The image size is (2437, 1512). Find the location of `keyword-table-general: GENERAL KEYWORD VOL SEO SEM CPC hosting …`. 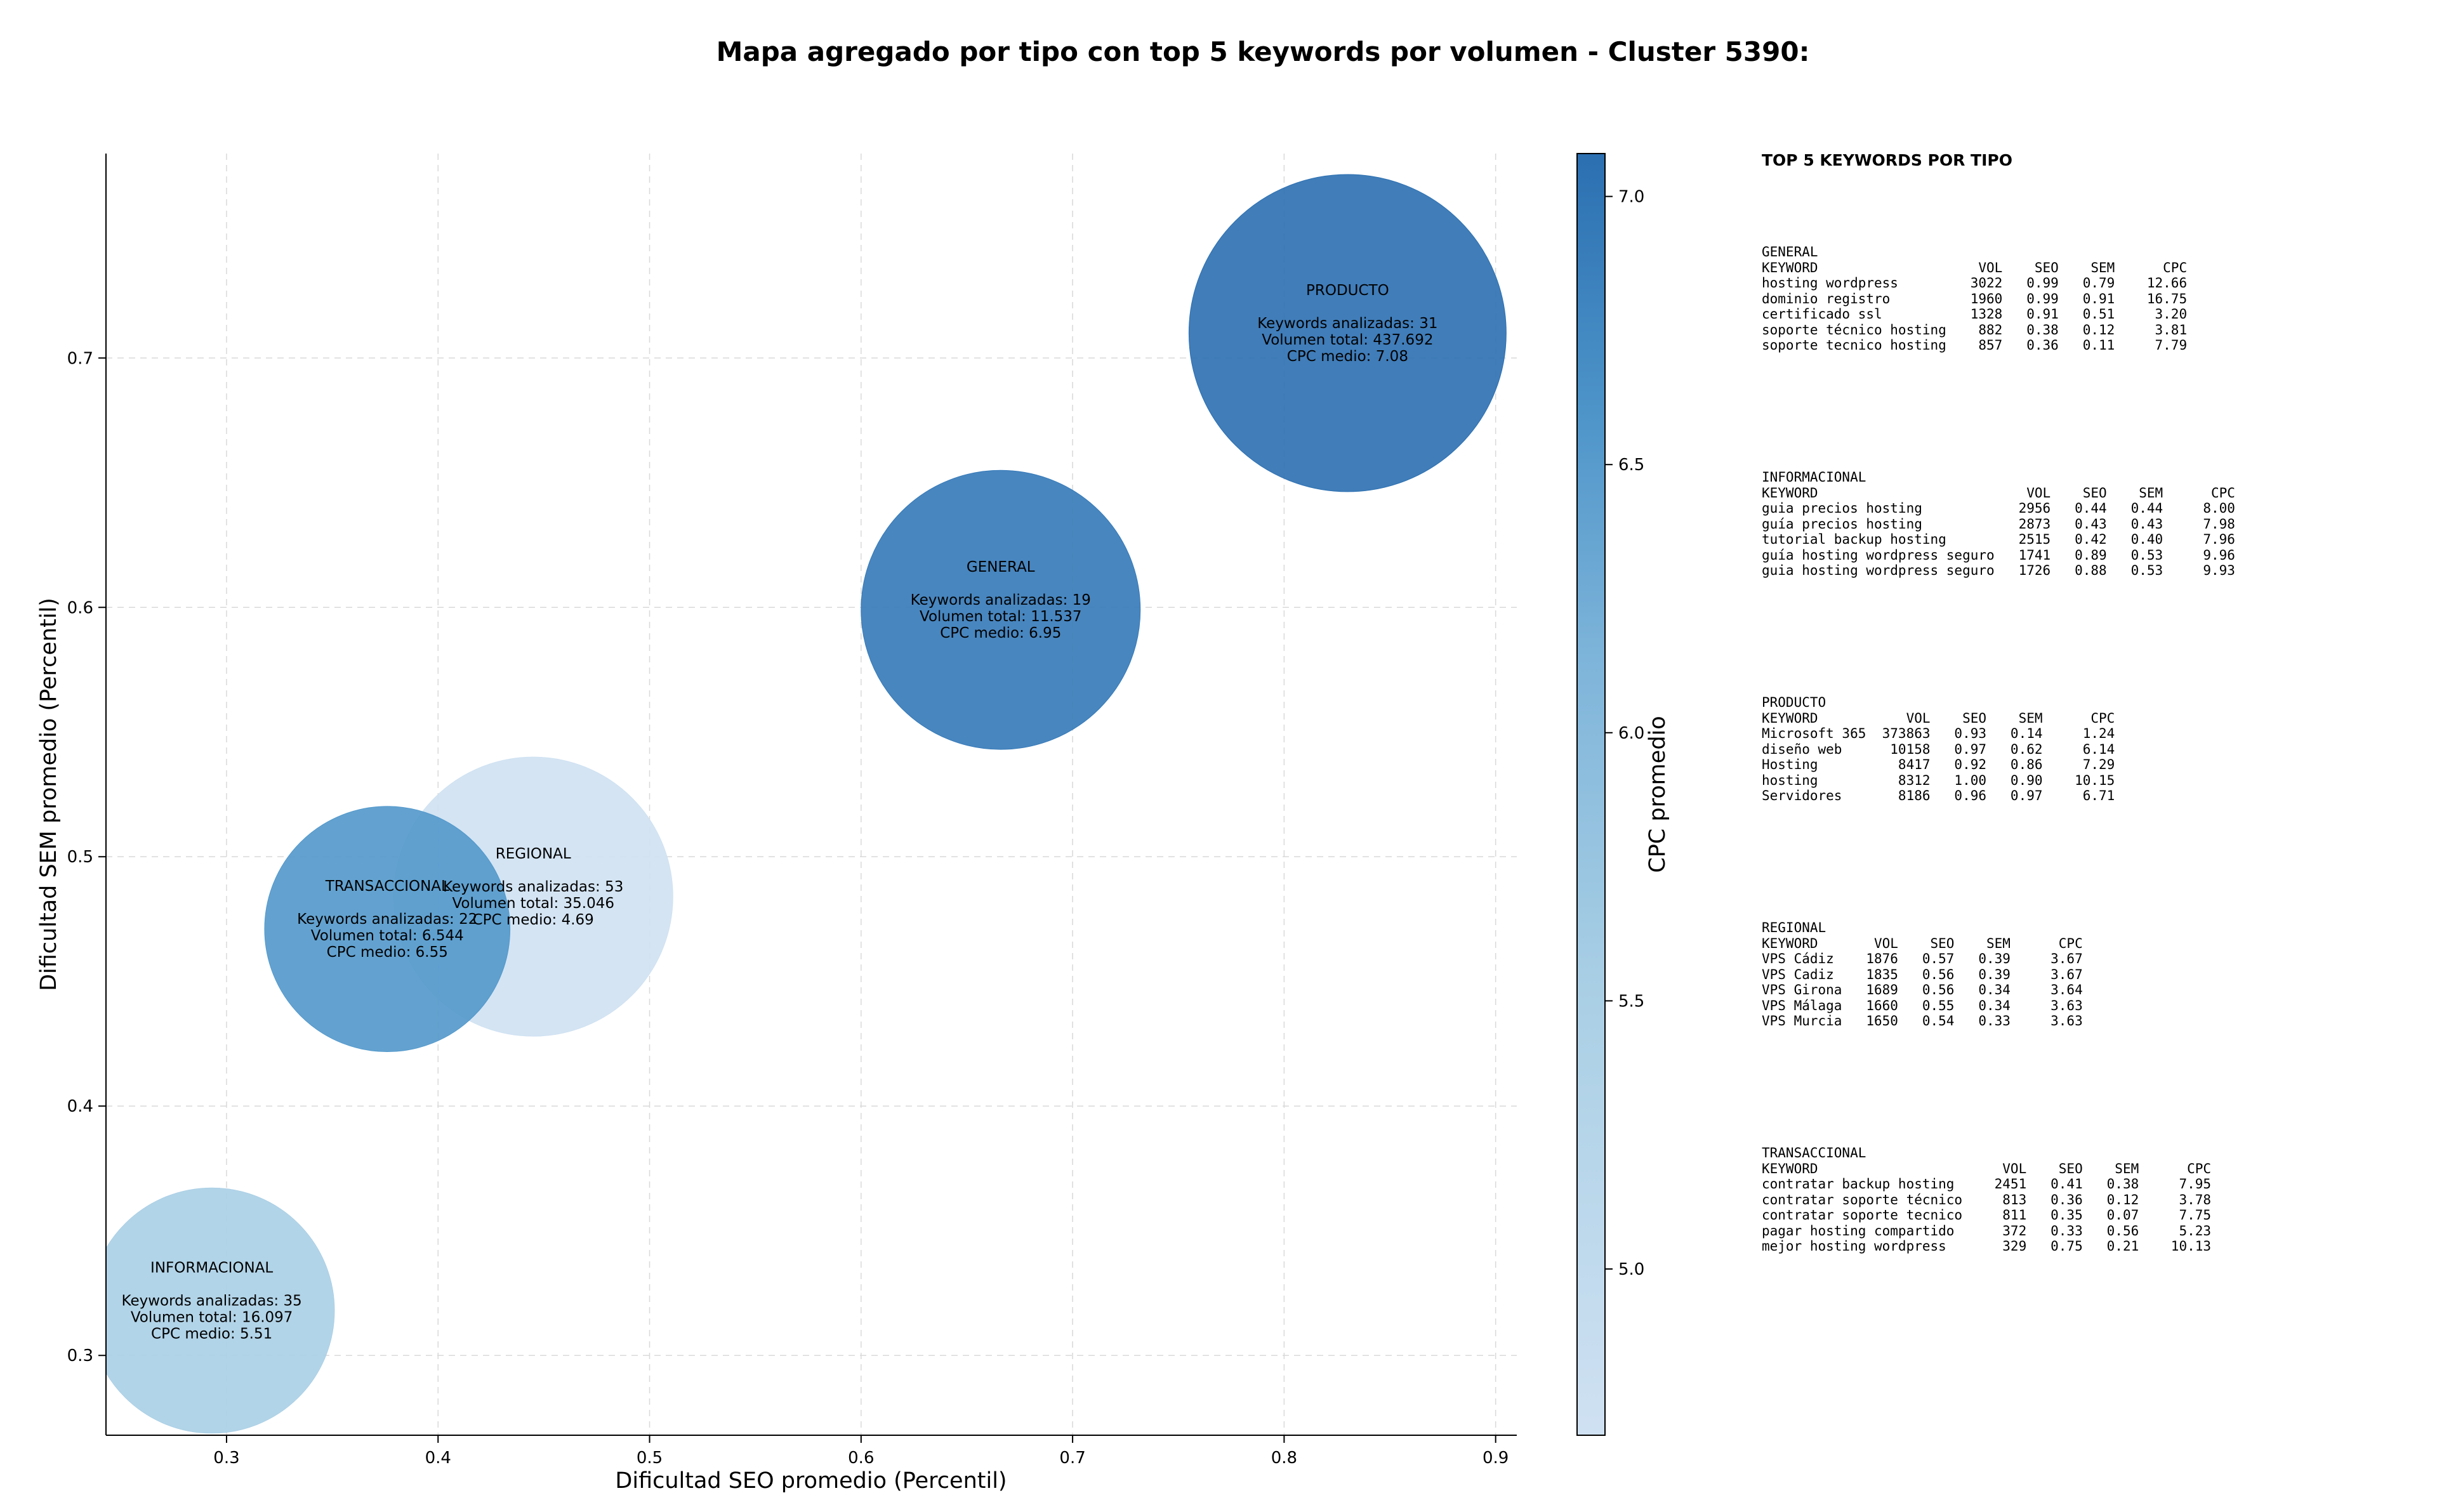

keyword-table-general: GENERAL KEYWORD VOL SEO SEM CPC hosting … is located at coordinates (2092, 357).